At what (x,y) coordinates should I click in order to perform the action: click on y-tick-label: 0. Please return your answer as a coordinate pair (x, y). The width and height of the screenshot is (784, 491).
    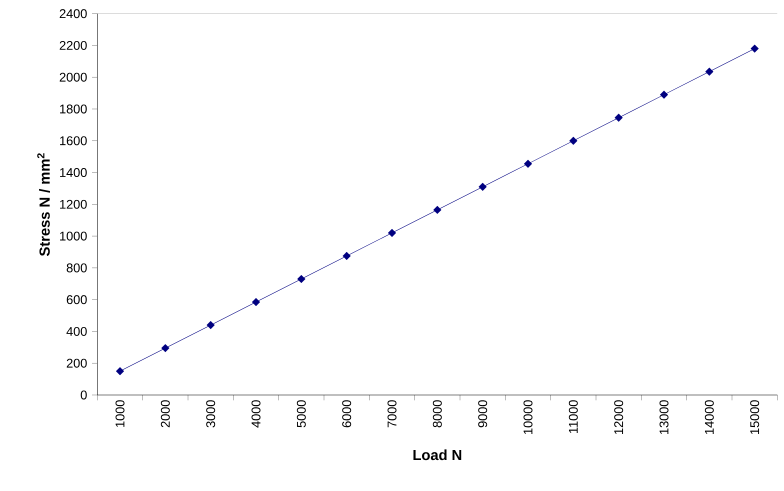
    Looking at the image, I should click on (83, 395).